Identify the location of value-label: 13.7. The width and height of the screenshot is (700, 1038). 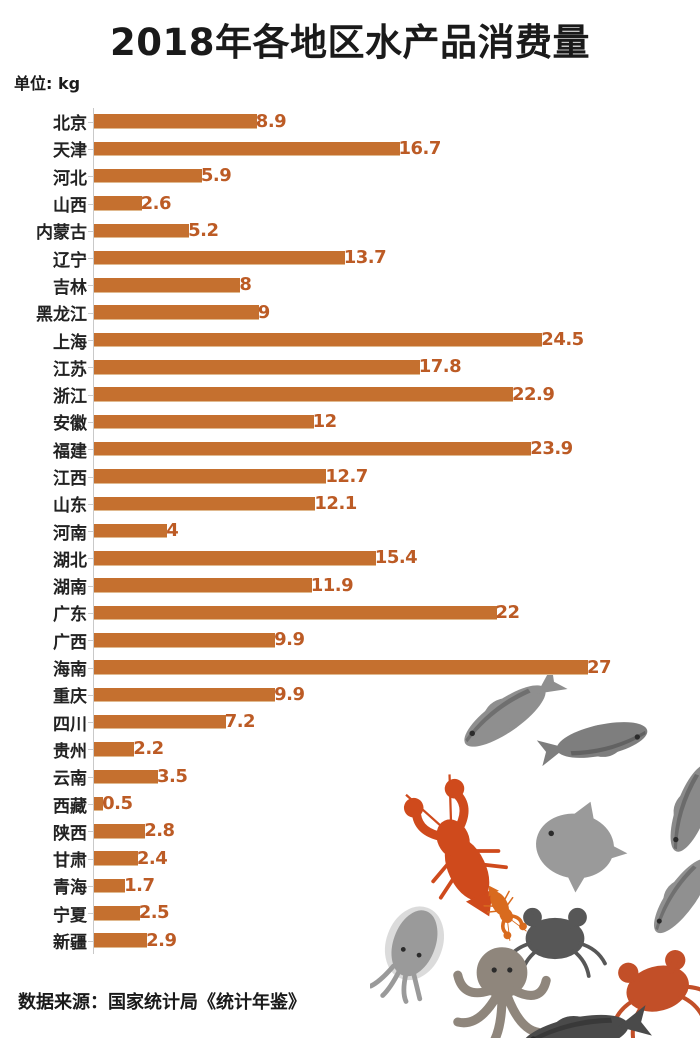
(365, 258).